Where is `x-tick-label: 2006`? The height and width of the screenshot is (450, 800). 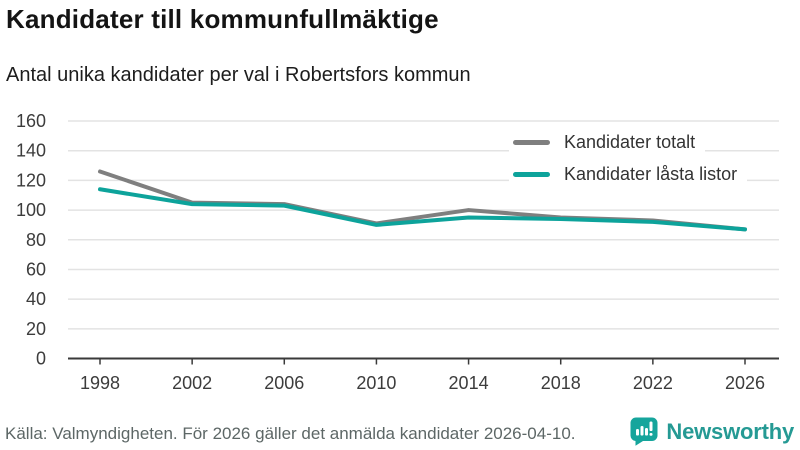 x-tick-label: 2006 is located at coordinates (284, 383).